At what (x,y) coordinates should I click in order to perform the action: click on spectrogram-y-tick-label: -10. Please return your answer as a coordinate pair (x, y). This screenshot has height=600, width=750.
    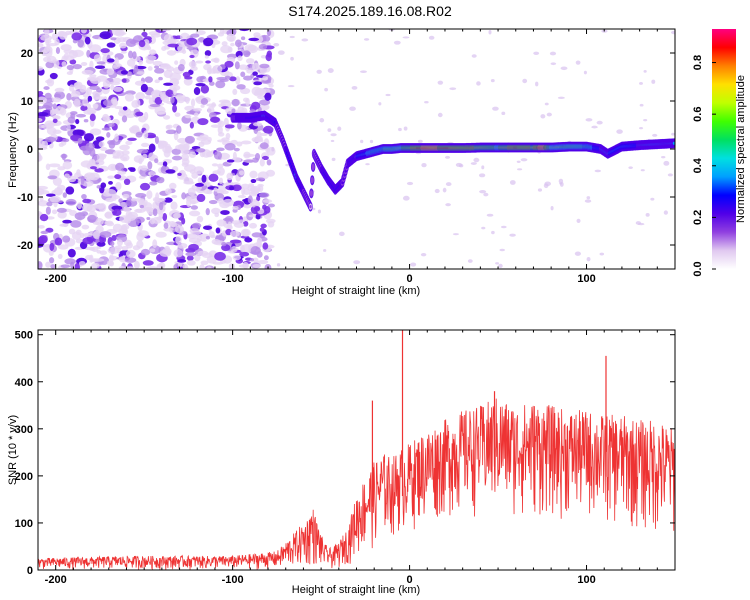
    Looking at the image, I should click on (25, 198).